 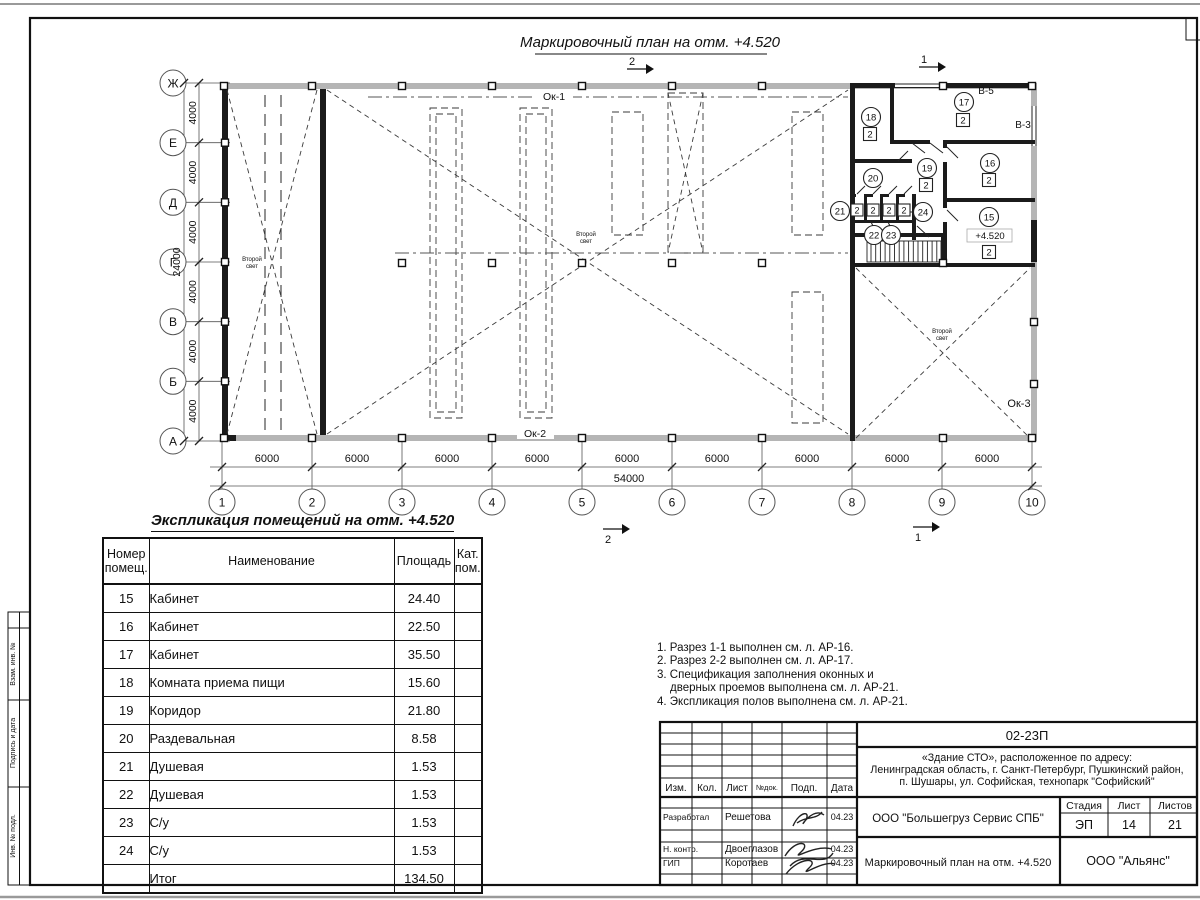 I want to click on table-row: 15 Кабинет 24.40, so click(x=292, y=598).